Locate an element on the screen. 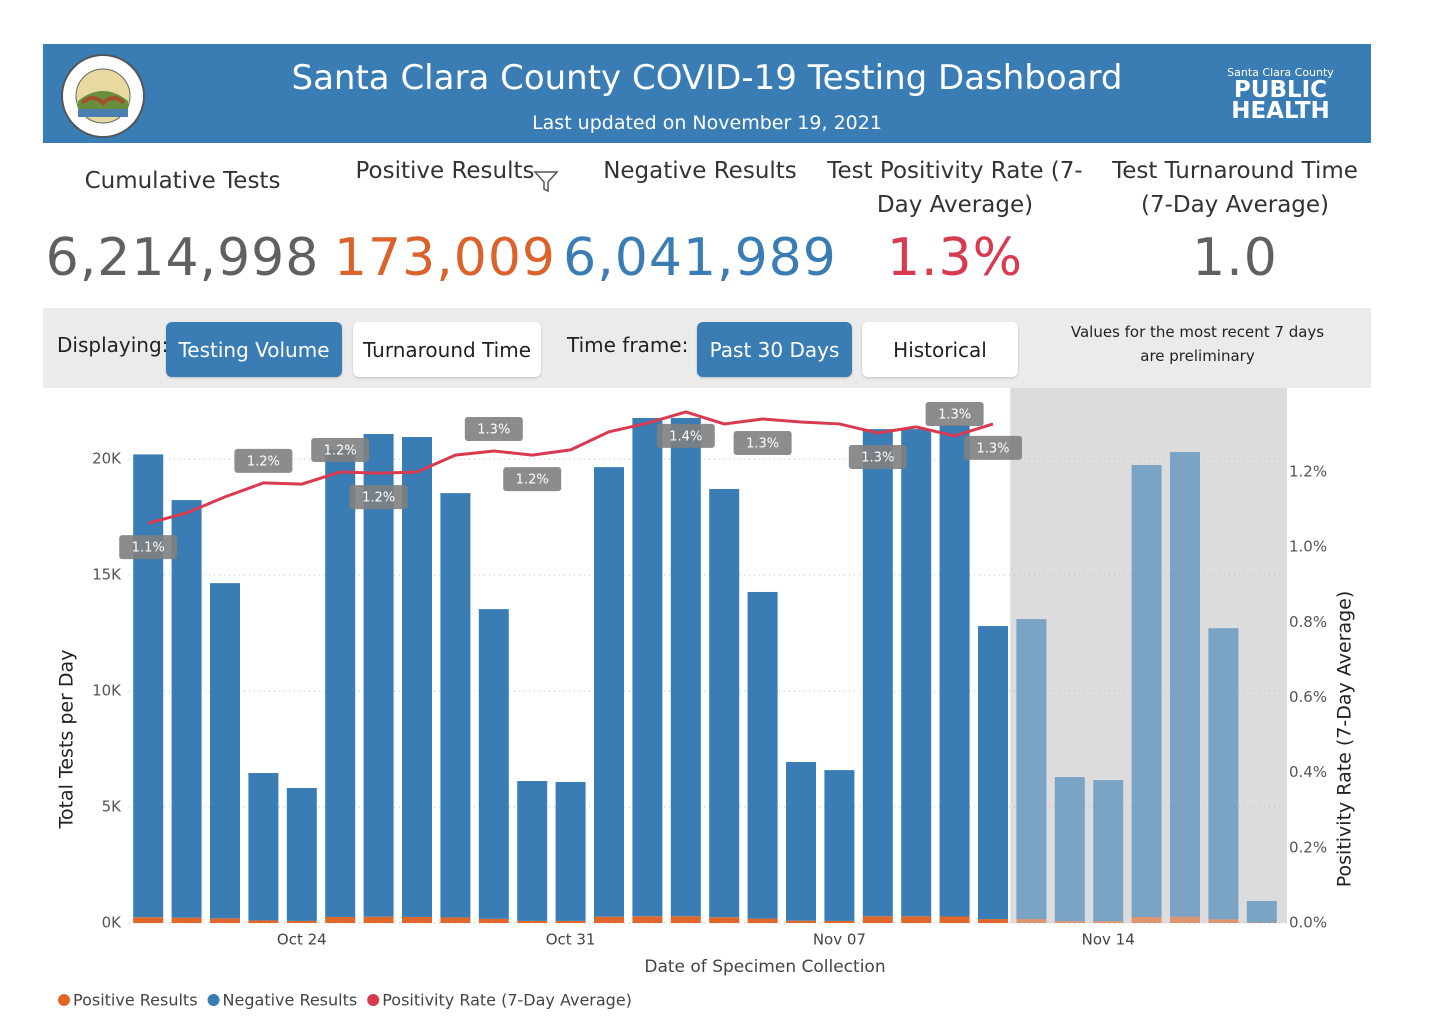 This screenshot has height=1031, width=1456. display-option: Testing Volume is located at coordinates (254, 349).